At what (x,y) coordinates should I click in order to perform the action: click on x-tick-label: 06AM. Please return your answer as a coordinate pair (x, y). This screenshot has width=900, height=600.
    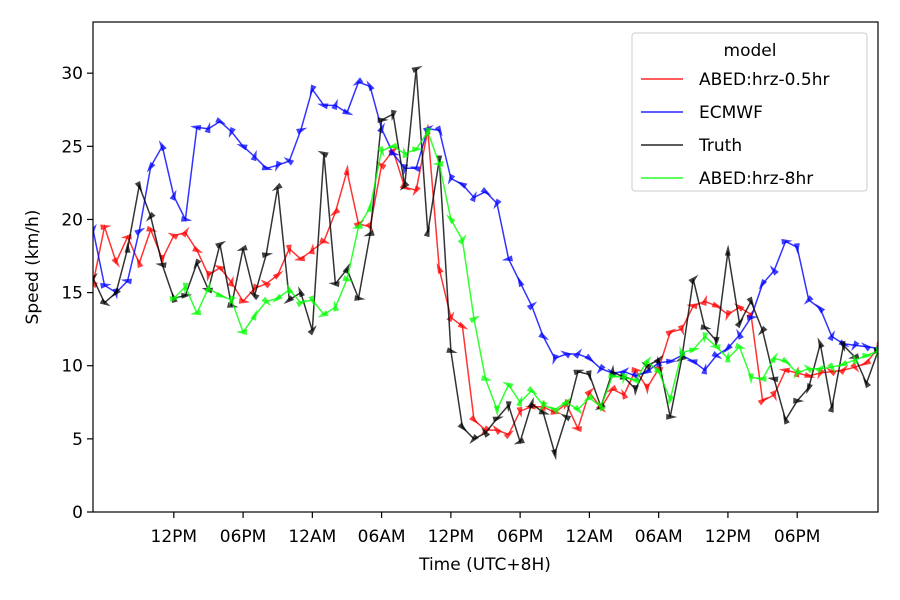
    Looking at the image, I should click on (382, 537).